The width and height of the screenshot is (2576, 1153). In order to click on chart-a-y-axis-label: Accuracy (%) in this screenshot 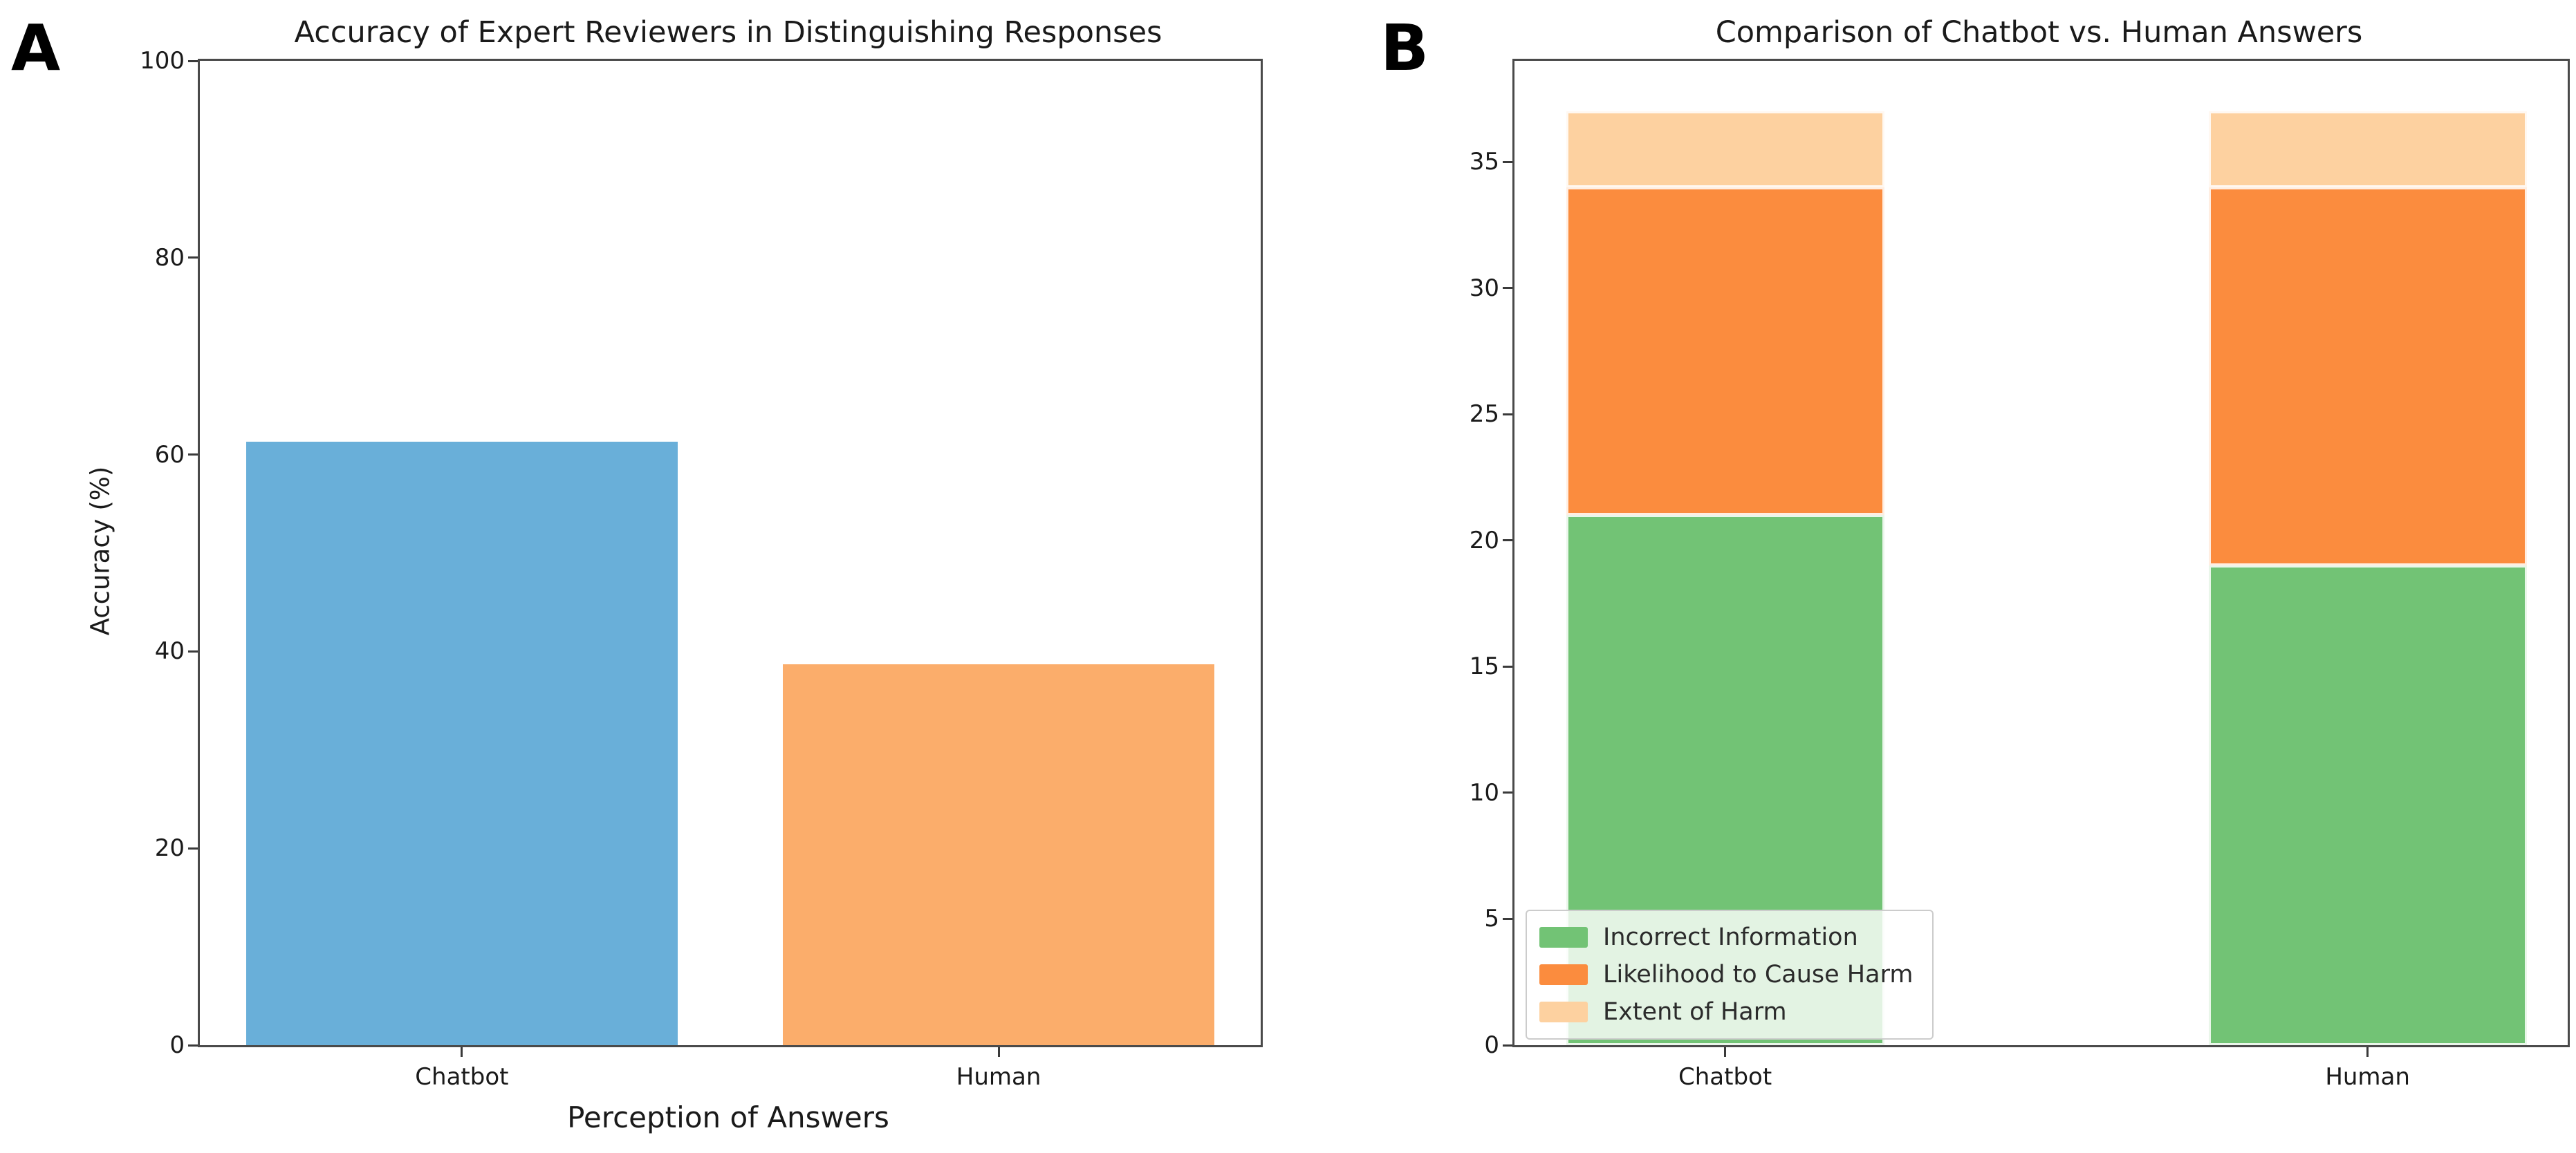, I will do `click(100, 551)`.